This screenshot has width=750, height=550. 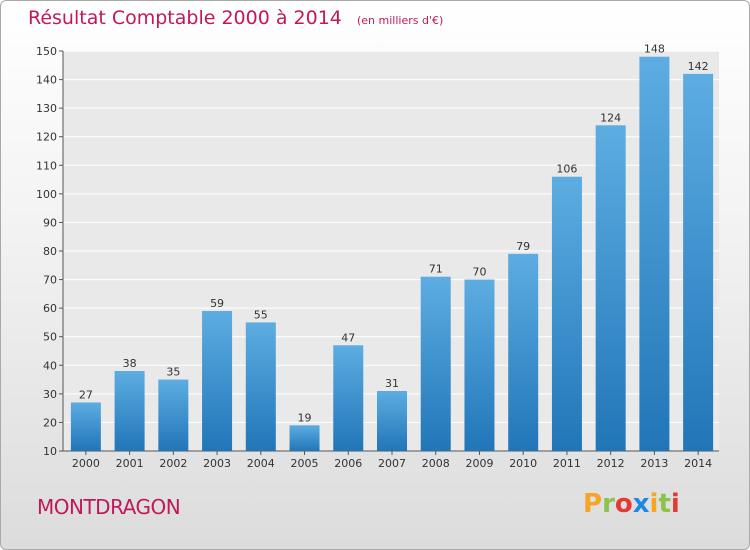 What do you see at coordinates (50, 422) in the screenshot?
I see `y-tick-label: 20` at bounding box center [50, 422].